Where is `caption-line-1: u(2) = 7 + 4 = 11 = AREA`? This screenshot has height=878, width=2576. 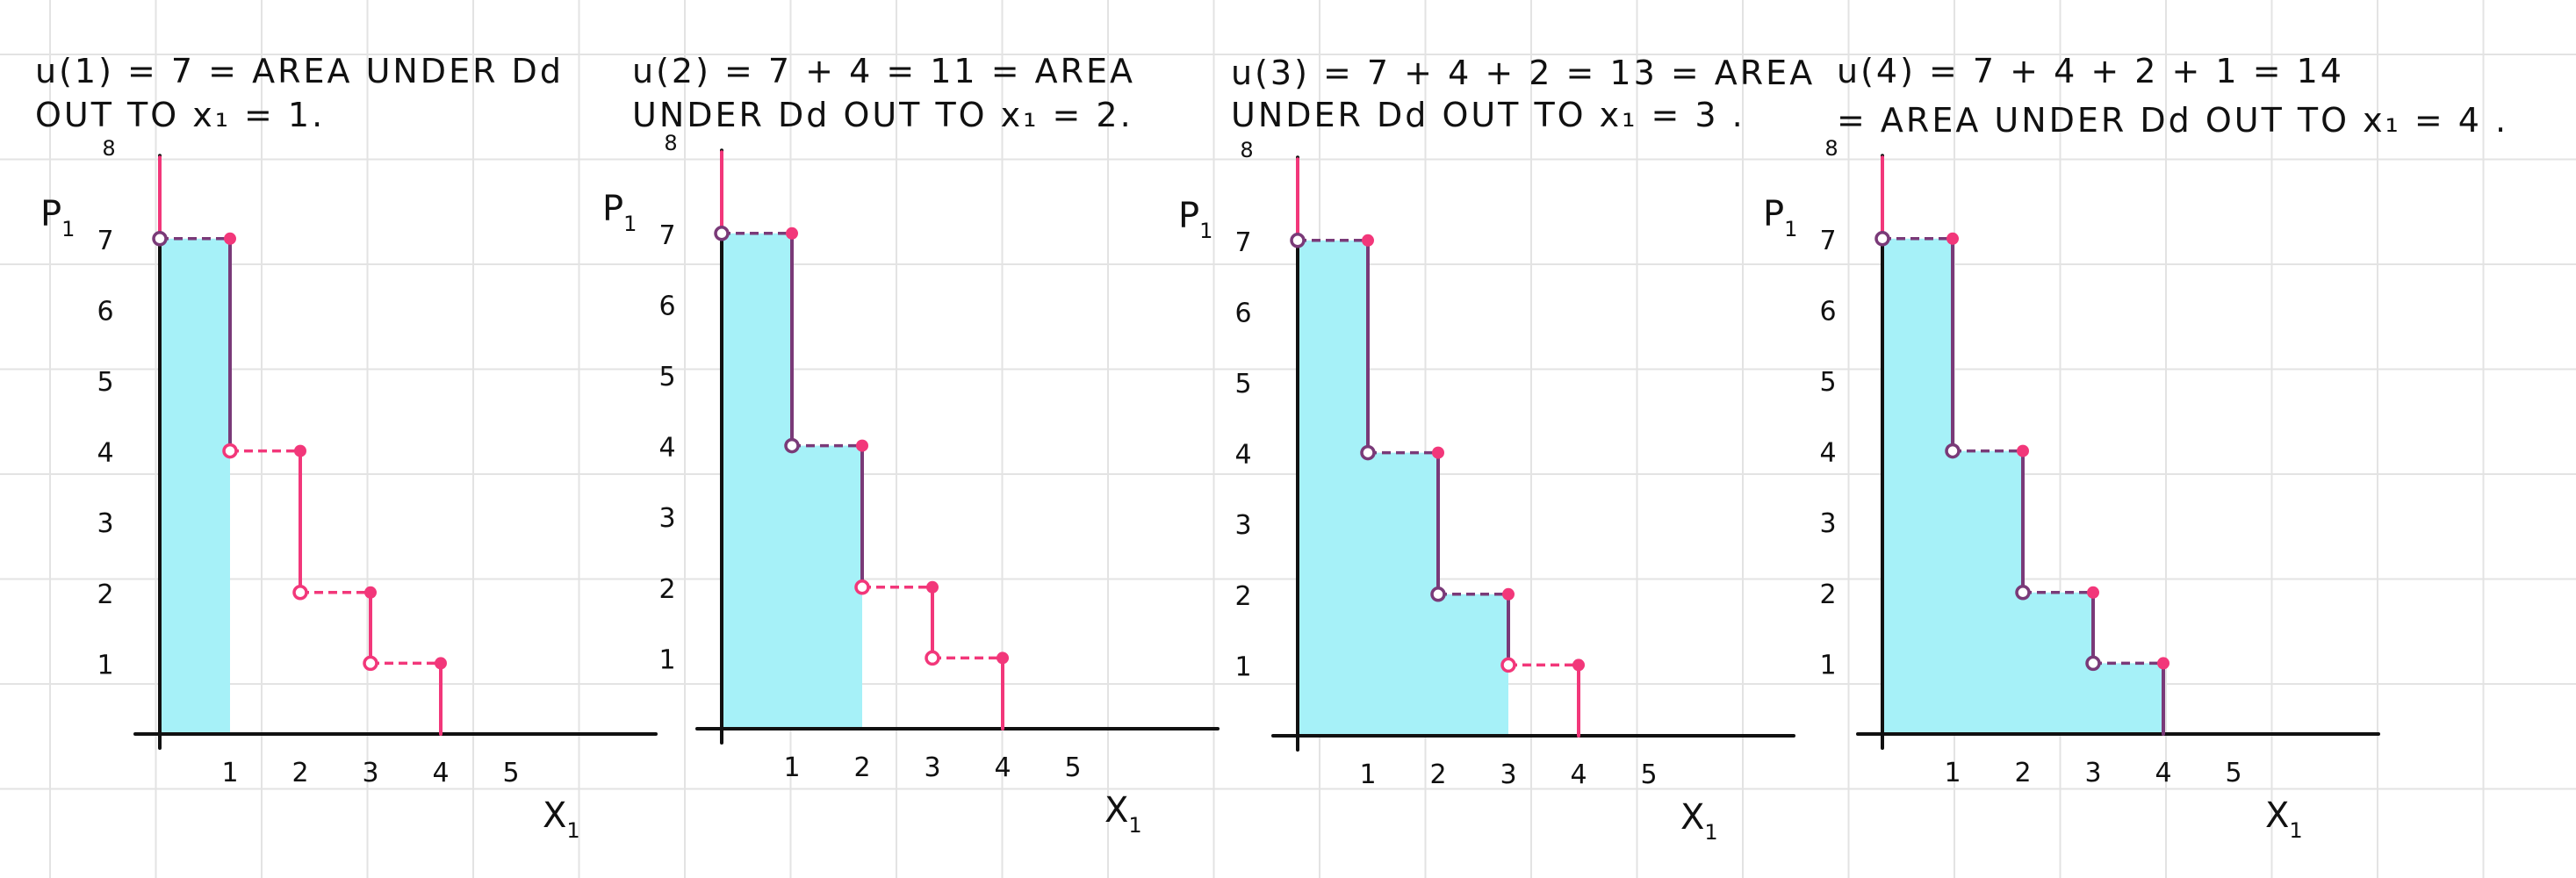
caption-line-1: u(2) = 7 + 4 = 11 = AREA is located at coordinates (884, 71).